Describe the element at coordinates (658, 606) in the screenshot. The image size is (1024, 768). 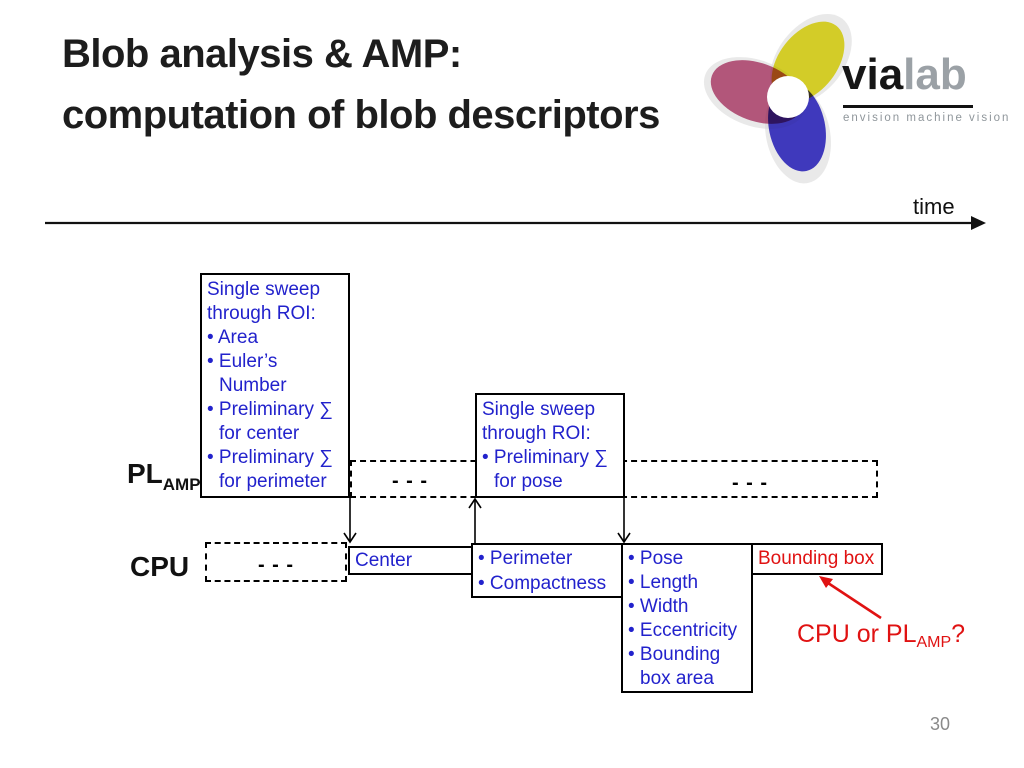
I see `pose-box-line: • Width` at that location.